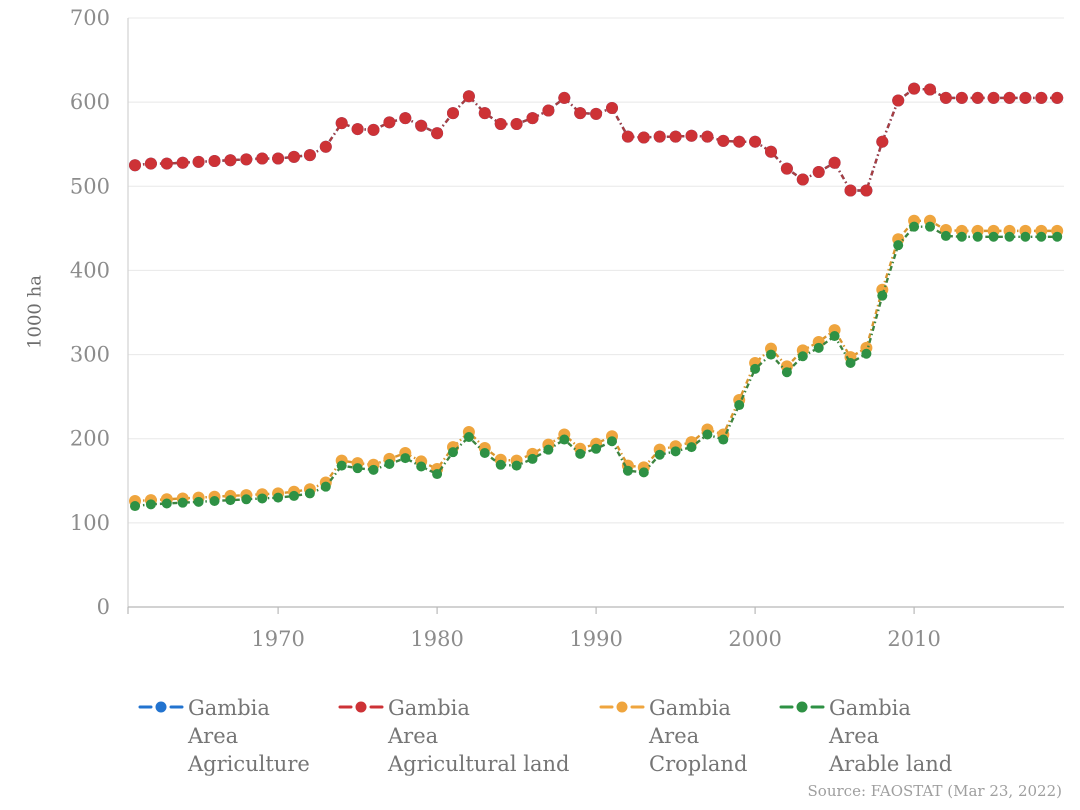 Image resolution: width=1080 pixels, height=810 pixels. Describe the element at coordinates (865, 736) in the screenshot. I see `legend-item-arable-land: Gambia Area Arable land` at that location.